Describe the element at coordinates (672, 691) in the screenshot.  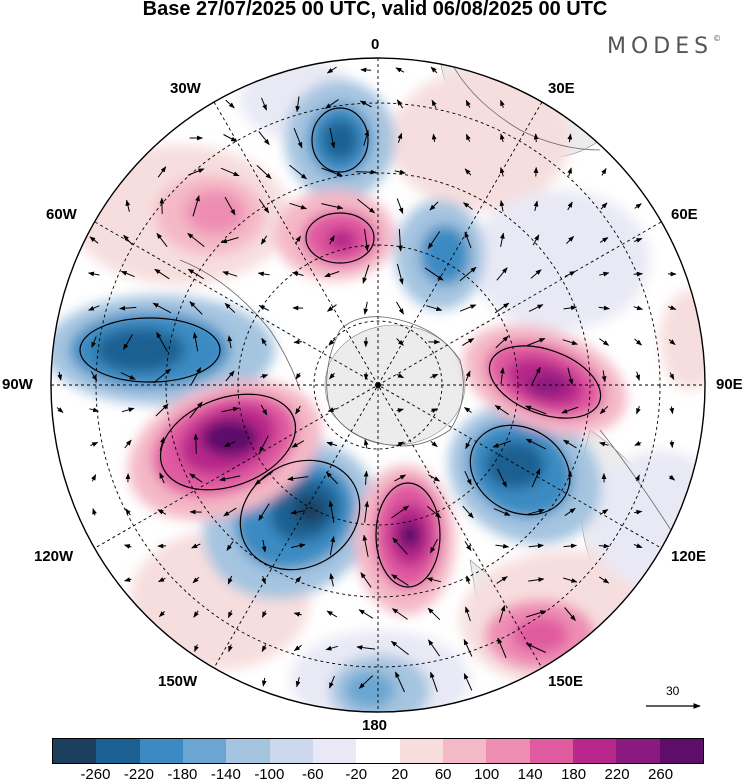
I see `vector-scale-value: 30` at that location.